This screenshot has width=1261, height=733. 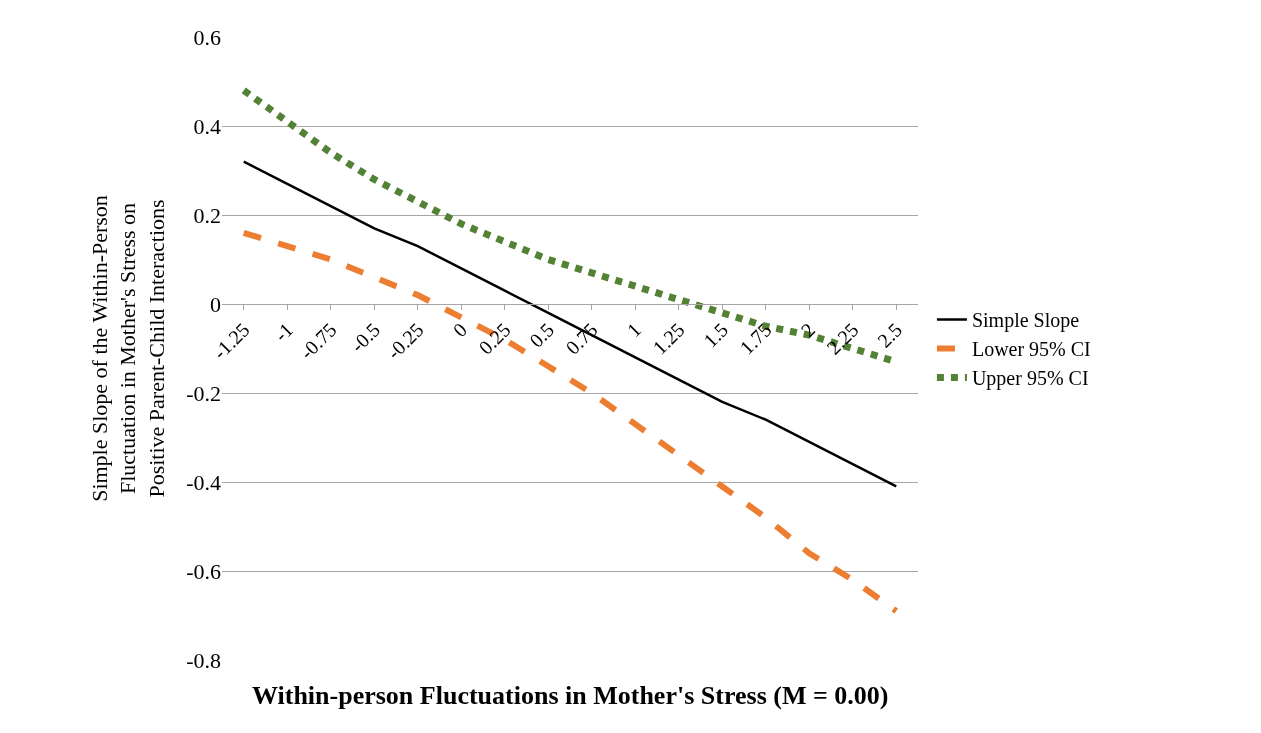 What do you see at coordinates (207, 37) in the screenshot?
I see `y-tick-label: 0.6` at bounding box center [207, 37].